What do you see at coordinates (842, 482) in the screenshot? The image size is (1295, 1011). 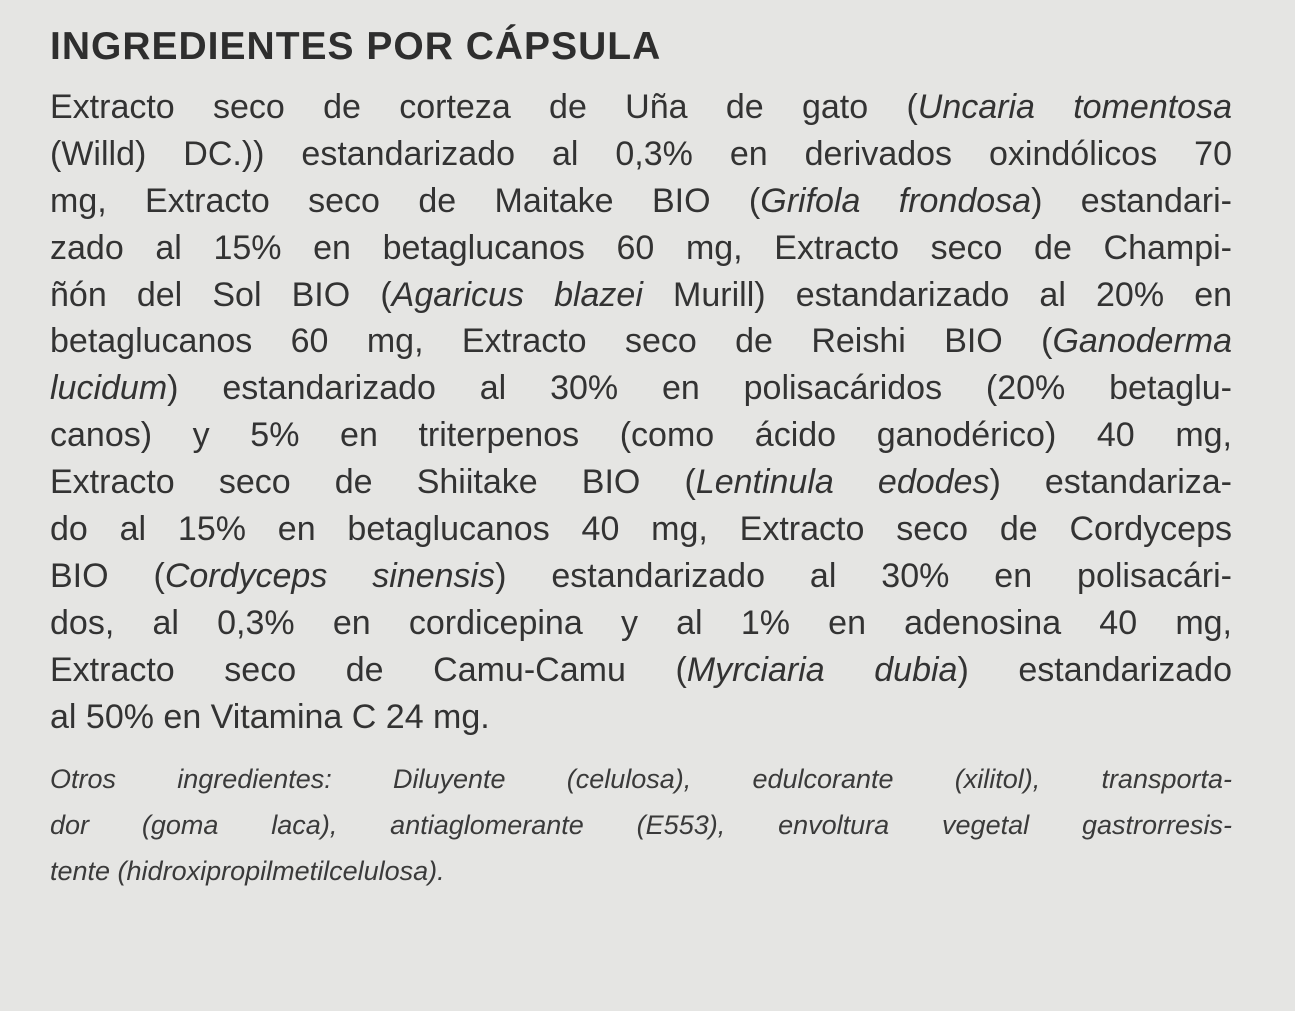 I see `species-name: Lentinula edodes` at bounding box center [842, 482].